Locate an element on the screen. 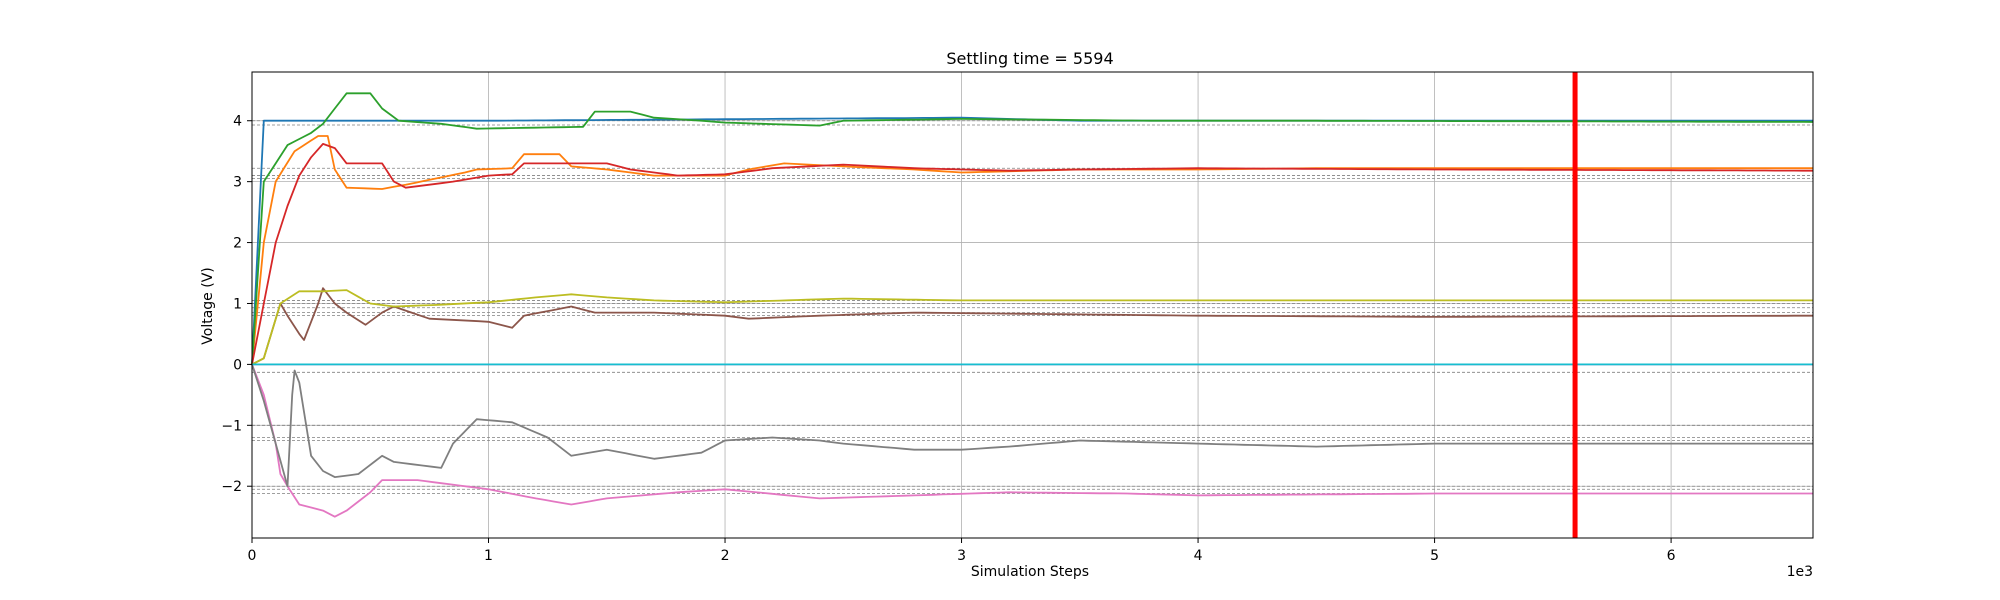 Image resolution: width=2000 pixels, height=600 pixels. chart-title: Settling time = 5594 is located at coordinates (1029, 58).